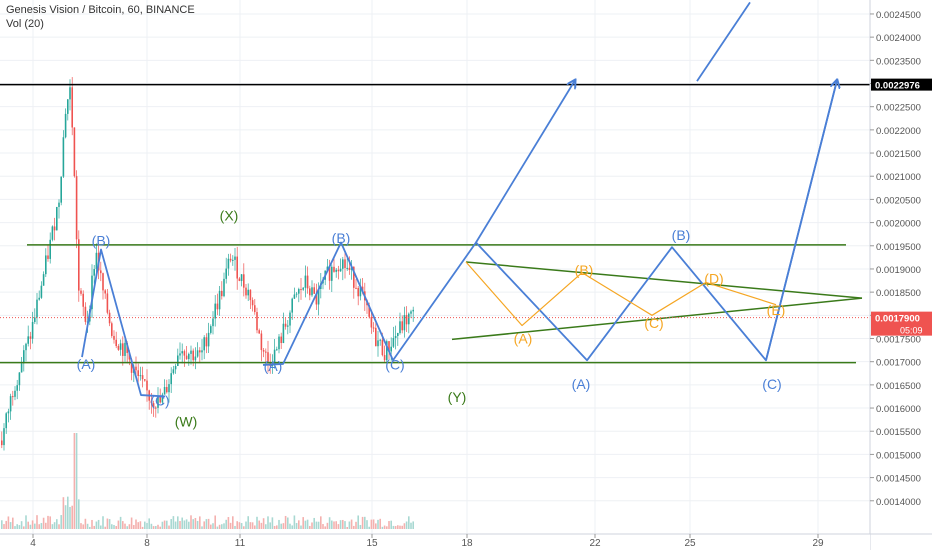 This screenshot has height=550, width=932. Describe the element at coordinates (771, 384) in the screenshot. I see `wave-label: (C)` at that location.